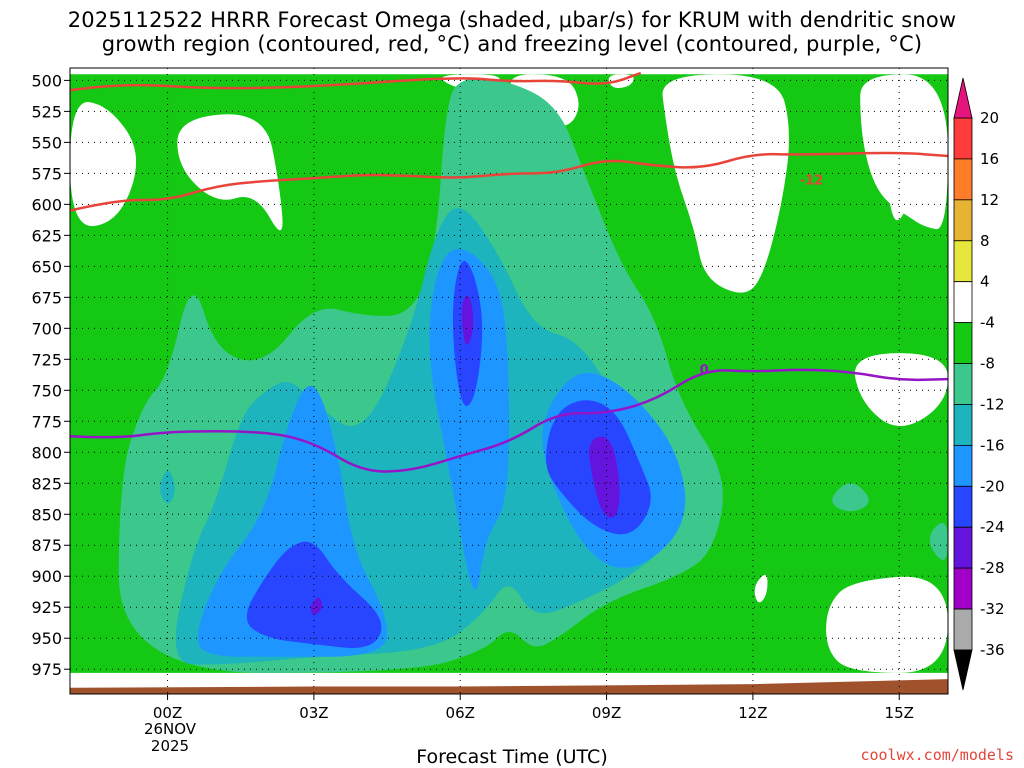 This screenshot has width=1024, height=768. Describe the element at coordinates (606, 713) in the screenshot. I see `x-tick-label-3: 09Z` at that location.